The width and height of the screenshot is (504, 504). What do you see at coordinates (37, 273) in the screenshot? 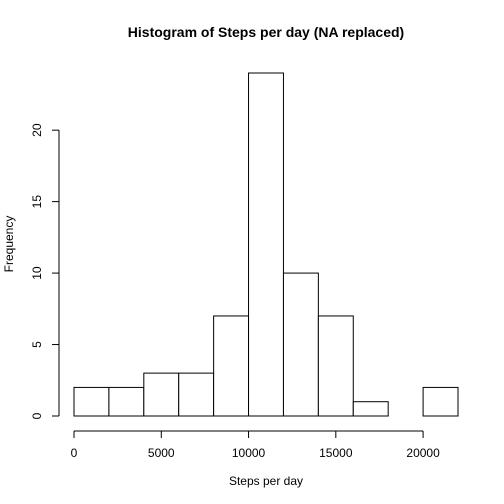
I see `y-tick-label: 10` at bounding box center [37, 273].